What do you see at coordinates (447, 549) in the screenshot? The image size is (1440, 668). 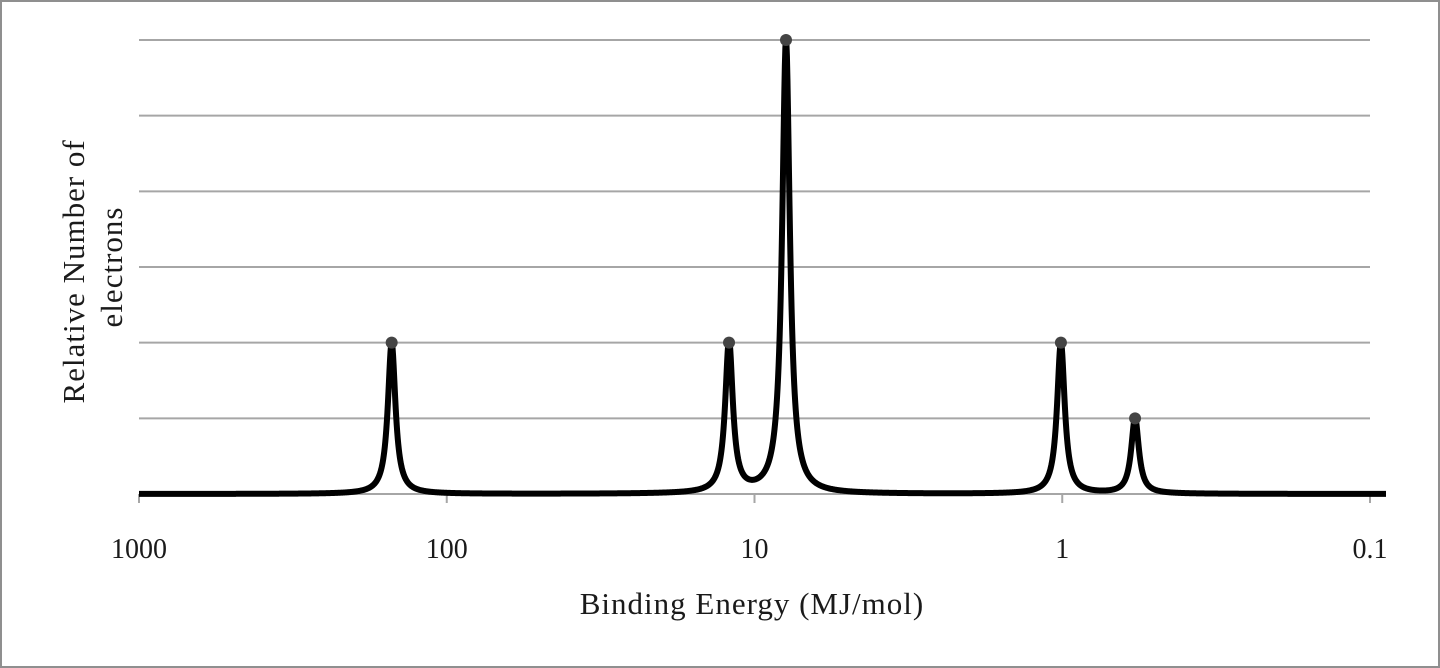 I see `x-tick-label-100: 100` at bounding box center [447, 549].